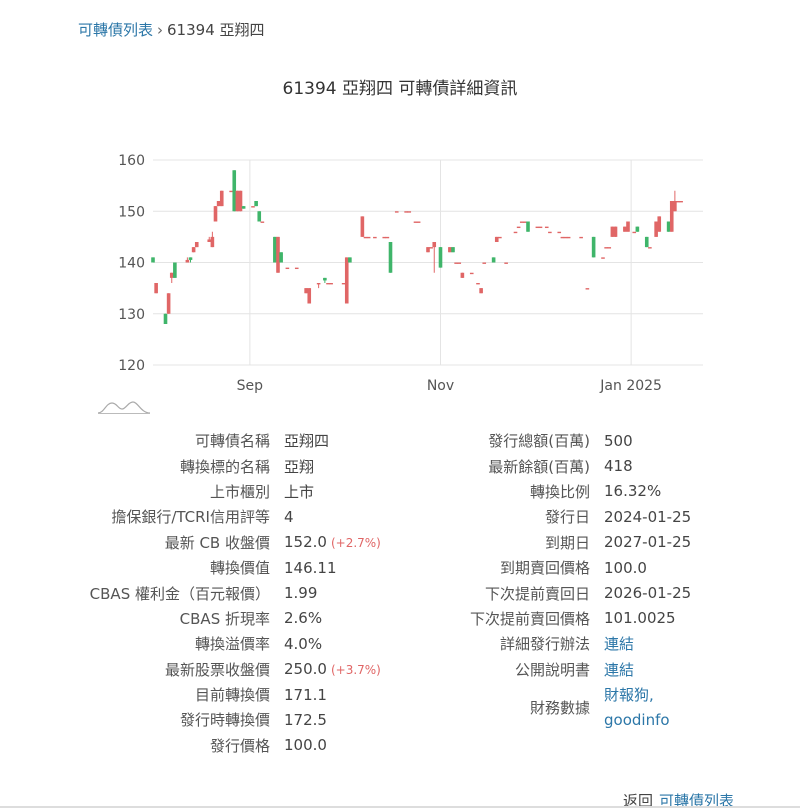  What do you see at coordinates (250, 386) in the screenshot?
I see `x-tick-label: Sep` at bounding box center [250, 386].